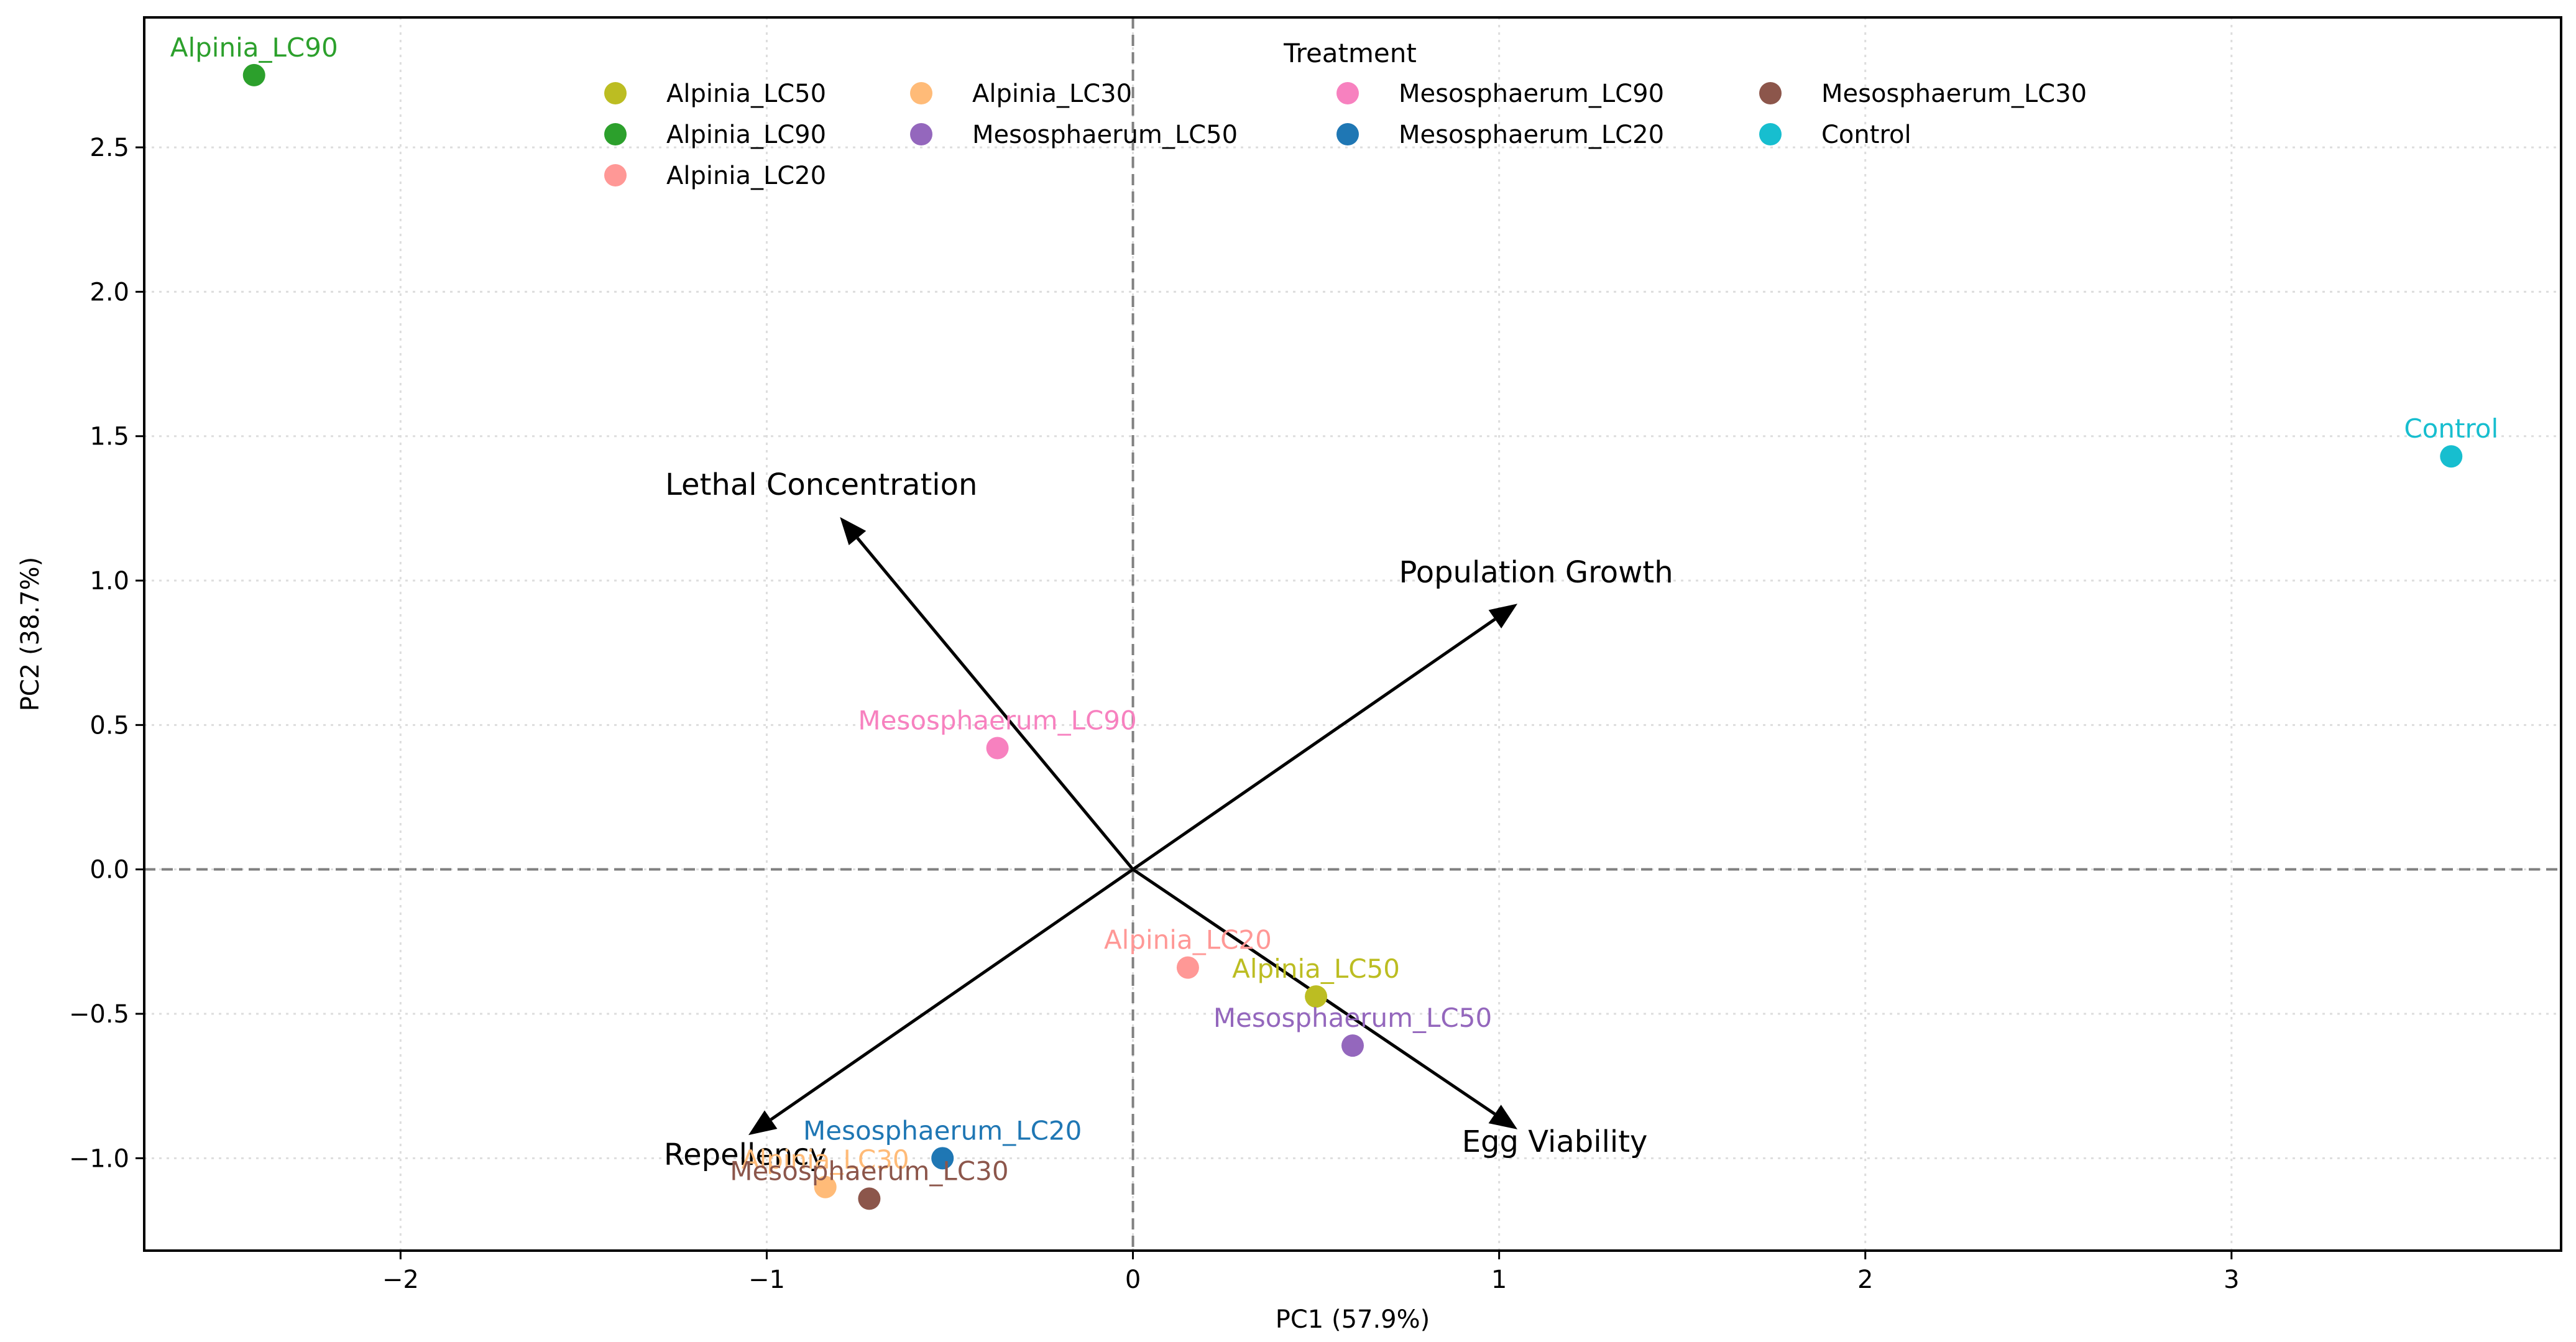 This screenshot has height=1342, width=2576. What do you see at coordinates (997, 720) in the screenshot?
I see `point-label: Mesosphaerum_LC90` at bounding box center [997, 720].